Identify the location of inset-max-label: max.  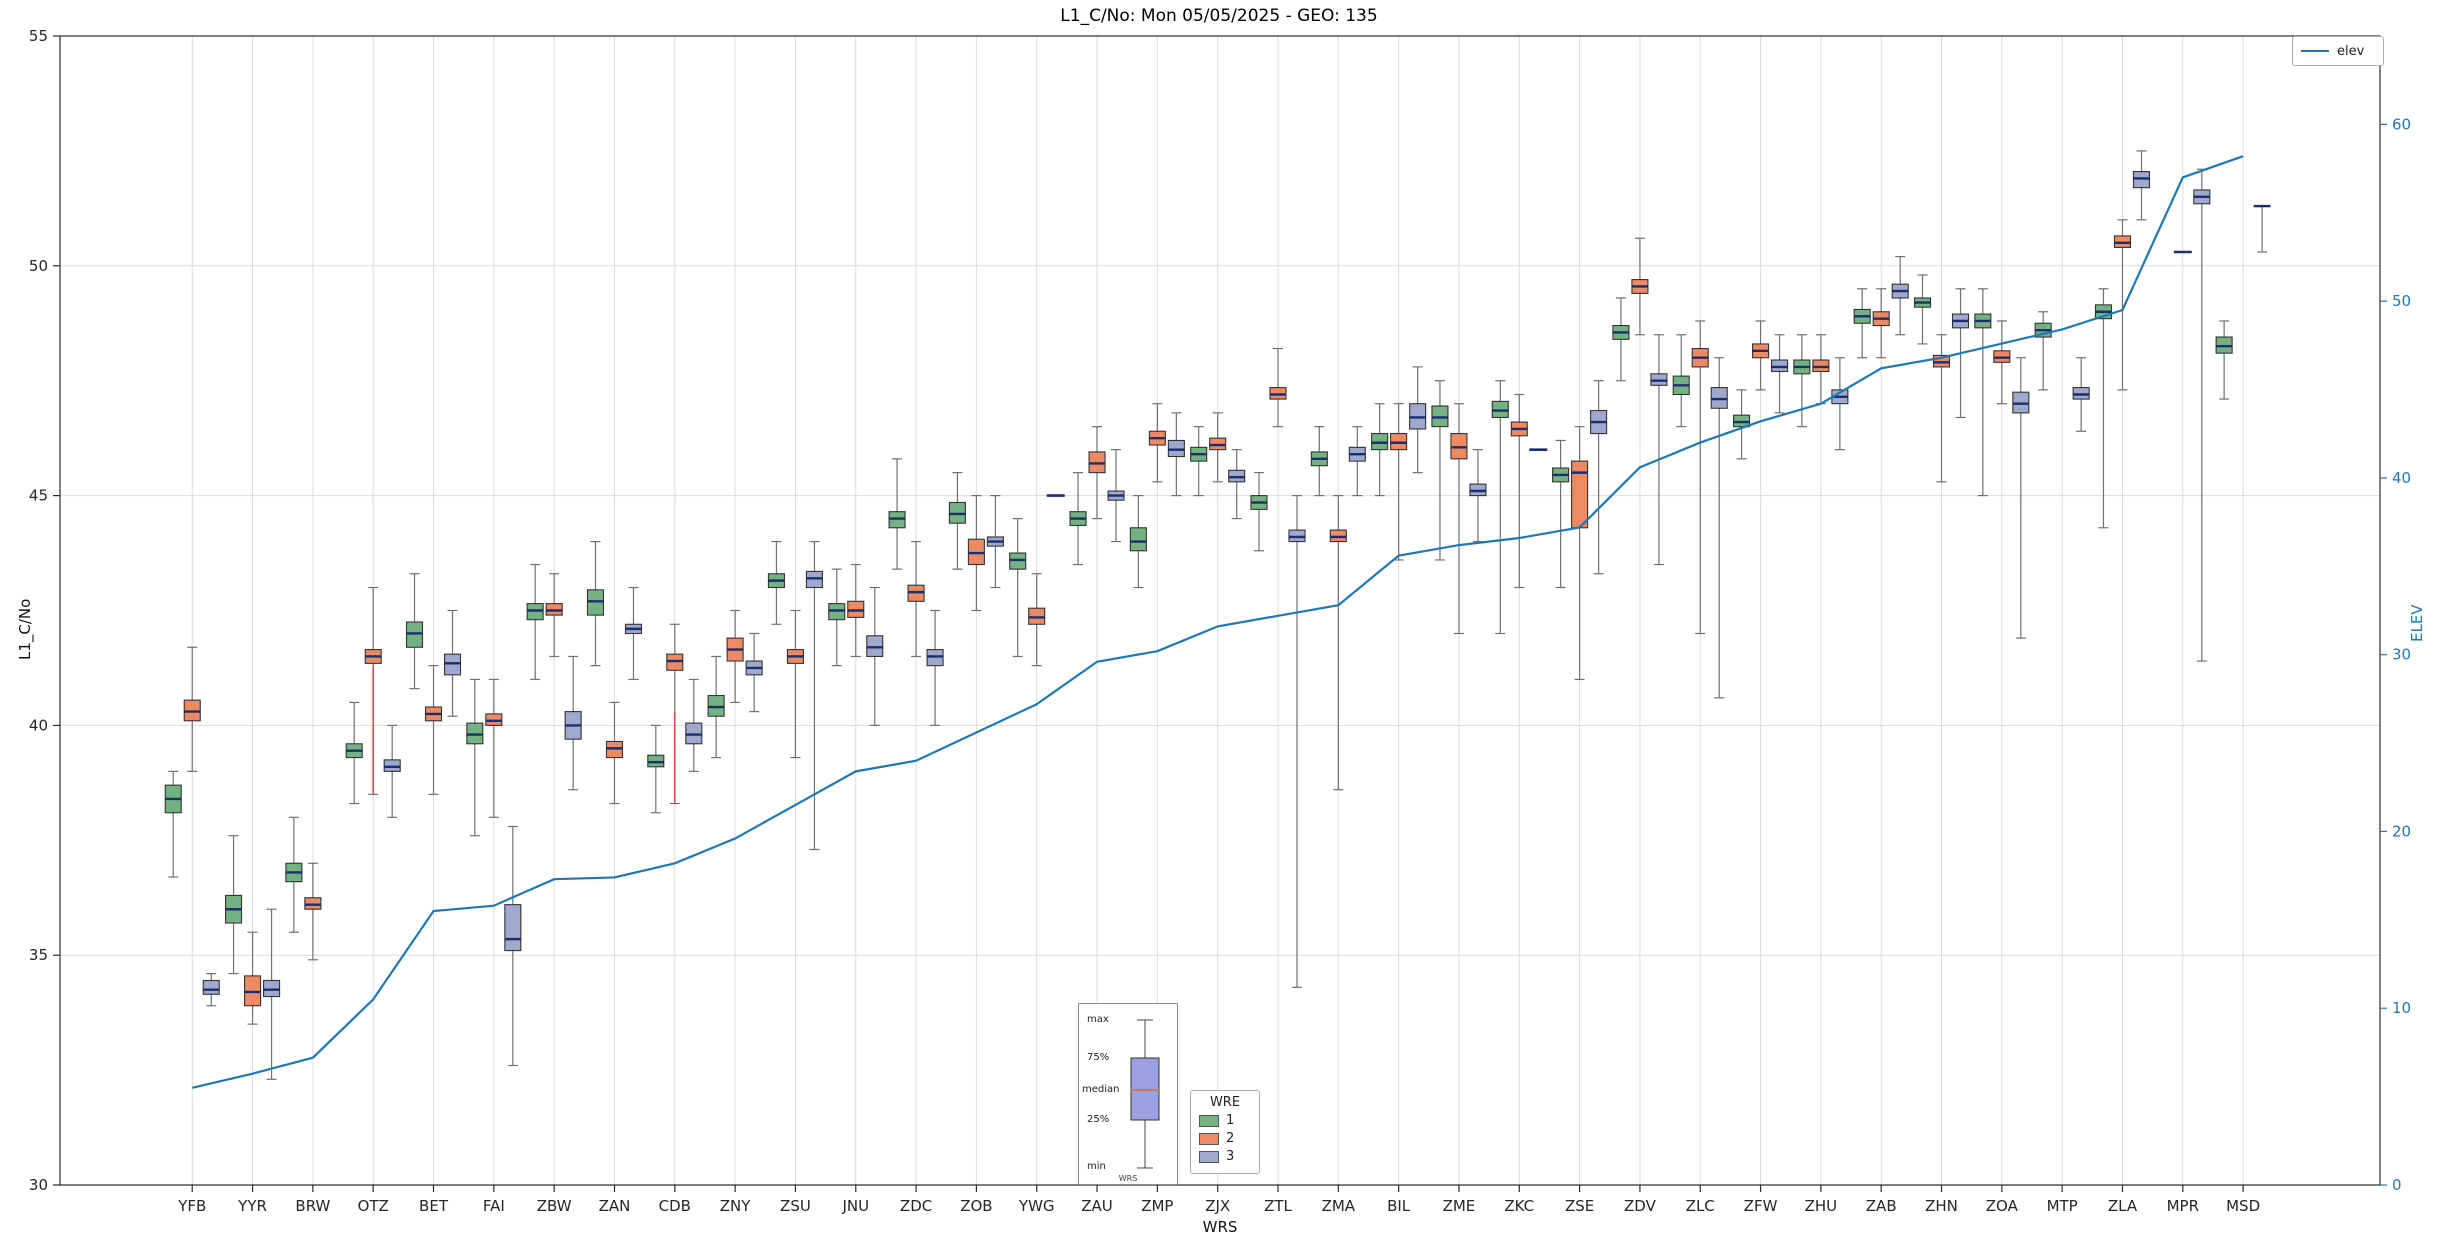
(1098, 1019).